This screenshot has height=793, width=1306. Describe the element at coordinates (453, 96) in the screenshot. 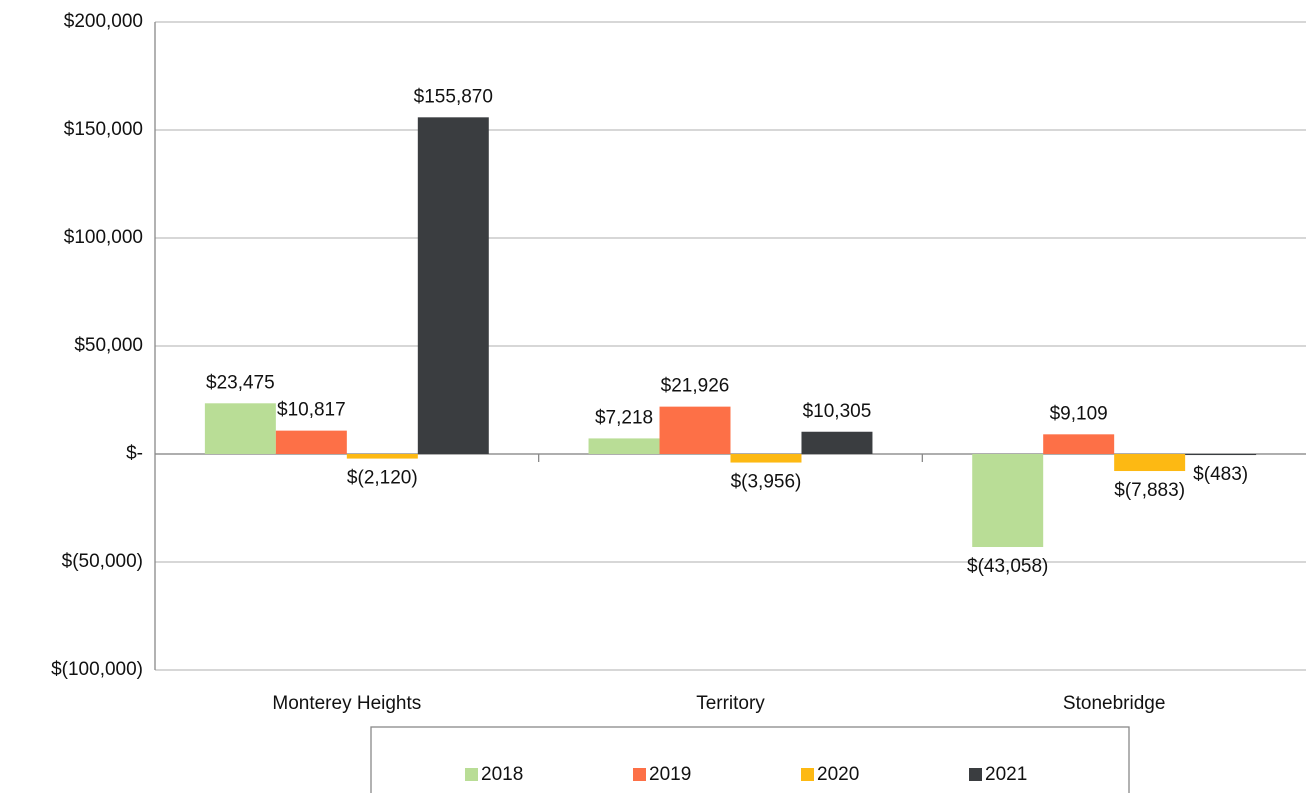

I see `data-label: $155,870` at that location.